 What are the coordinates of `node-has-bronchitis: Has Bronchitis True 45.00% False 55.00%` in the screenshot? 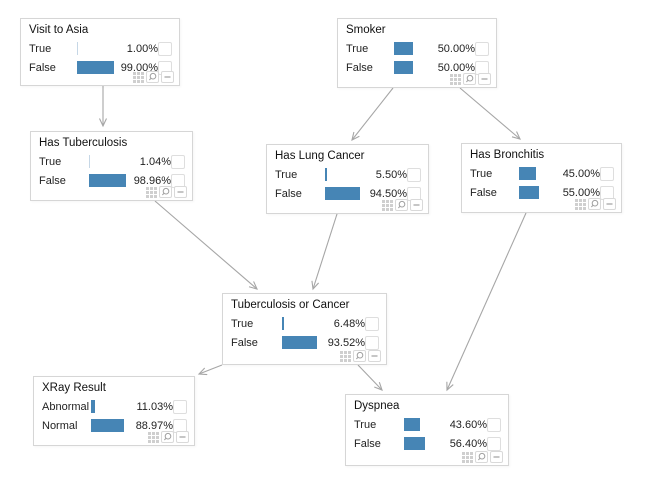 It's located at (541, 178).